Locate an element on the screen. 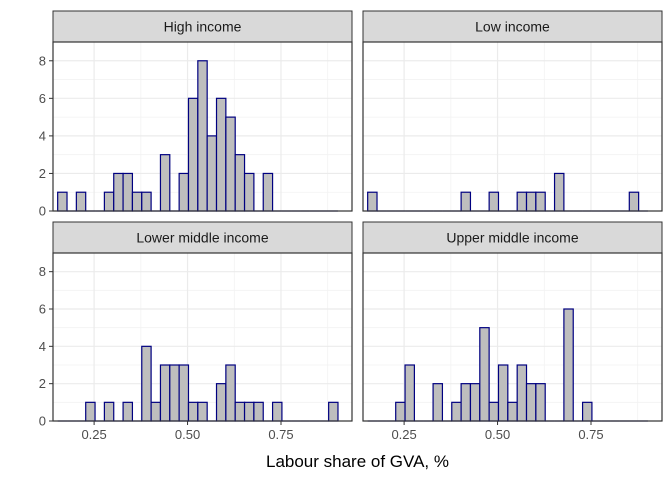 The height and width of the screenshot is (485, 672). panel-lower-middle-income-strip is located at coordinates (202, 237).